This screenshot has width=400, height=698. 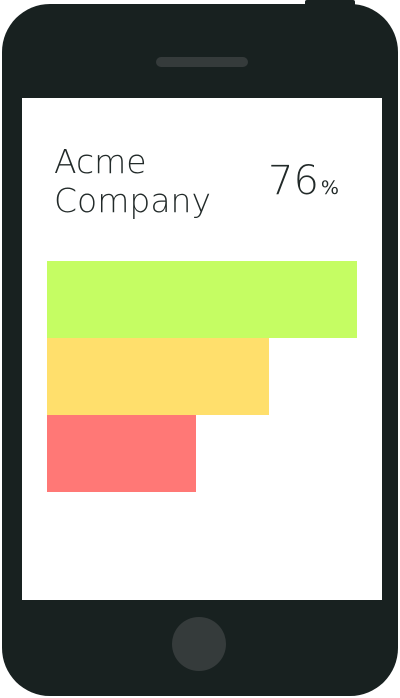 I want to click on score-unit: %, so click(x=329, y=188).